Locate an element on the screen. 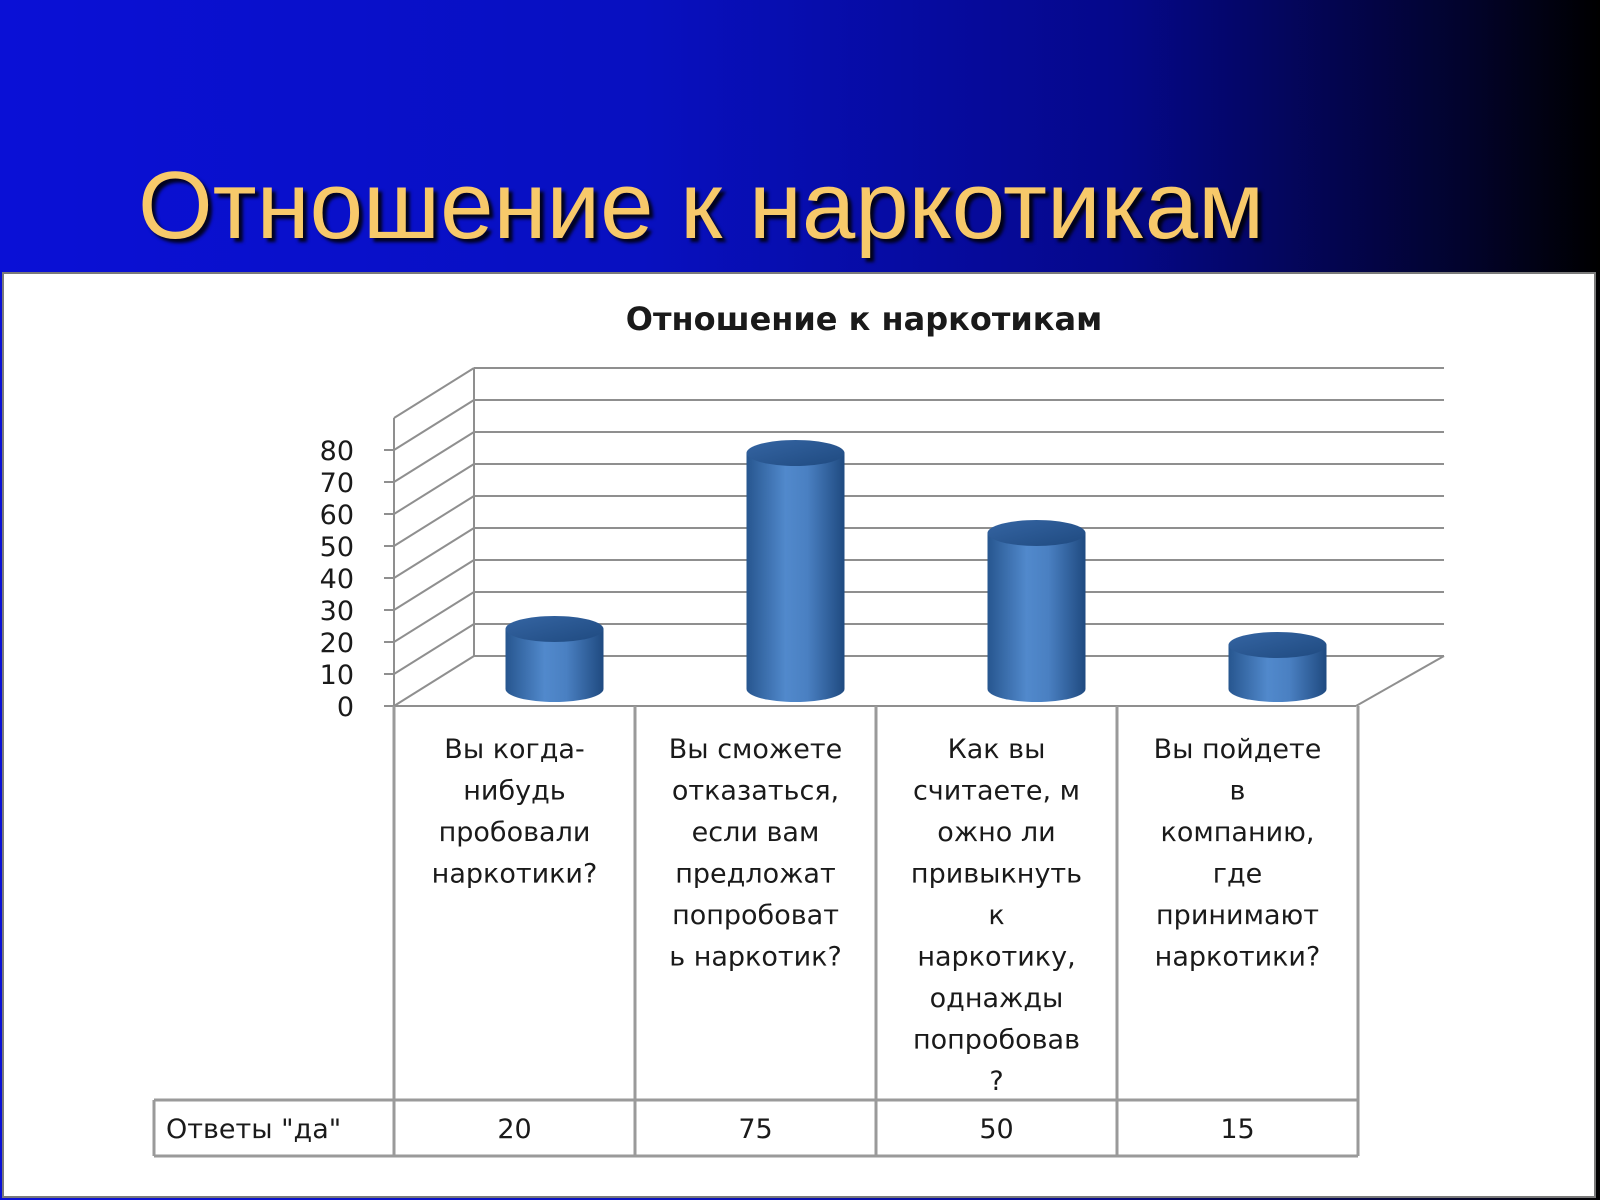  data-value-label: 20 is located at coordinates (514, 1129).